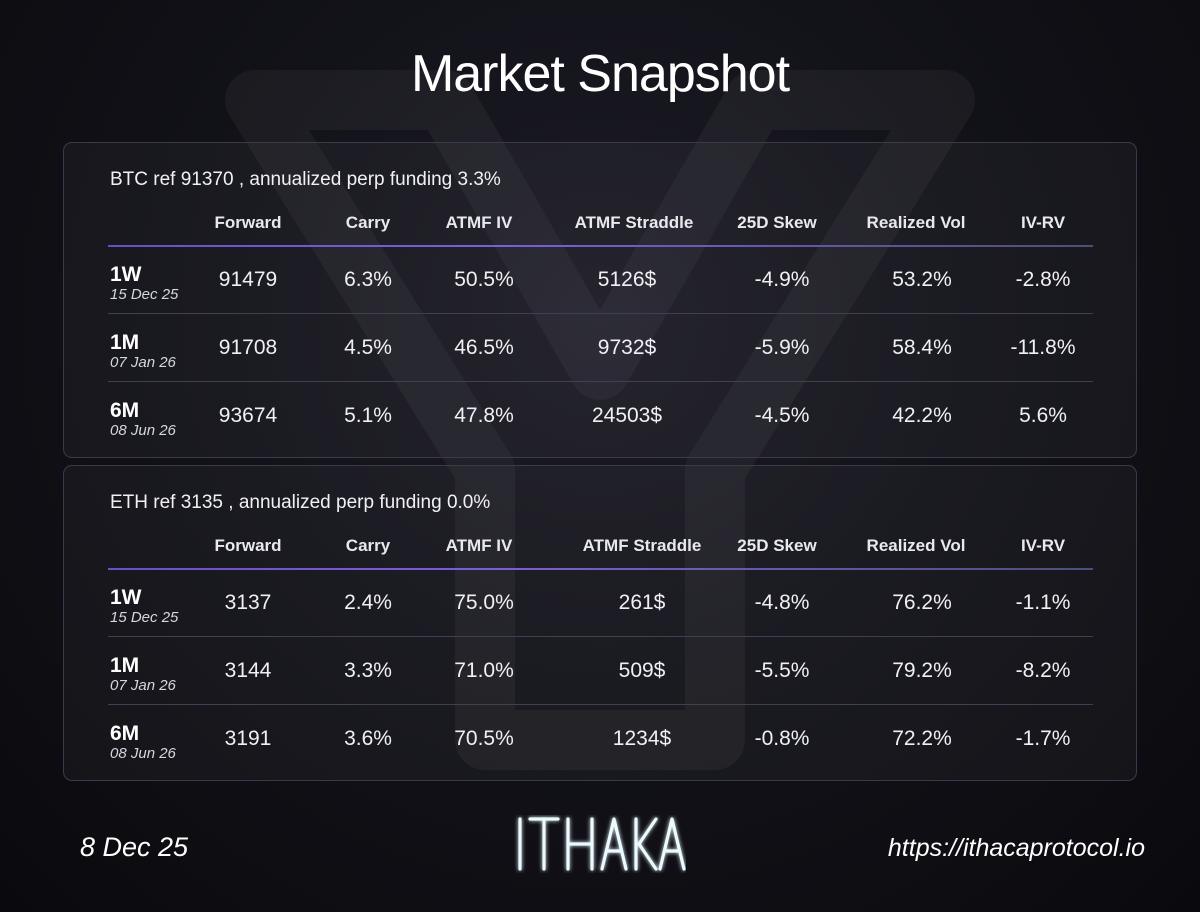 The image size is (1200, 912). I want to click on straddle-value: 24503$, so click(627, 415).